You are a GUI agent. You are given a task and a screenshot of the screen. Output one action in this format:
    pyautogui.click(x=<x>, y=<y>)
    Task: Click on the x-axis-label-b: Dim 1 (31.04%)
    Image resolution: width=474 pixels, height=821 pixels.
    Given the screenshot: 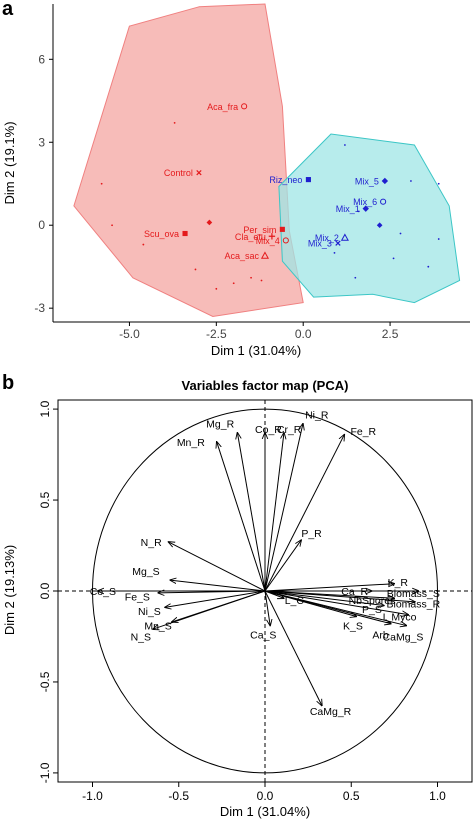 What is the action you would take?
    pyautogui.click(x=265, y=811)
    